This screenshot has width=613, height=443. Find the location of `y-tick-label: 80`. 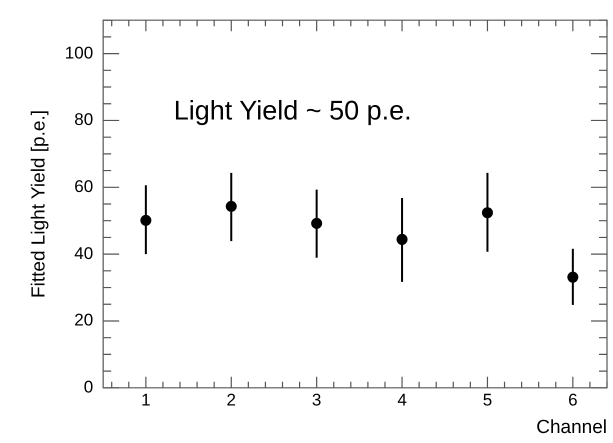

y-tick-label: 80 is located at coordinates (84, 120).